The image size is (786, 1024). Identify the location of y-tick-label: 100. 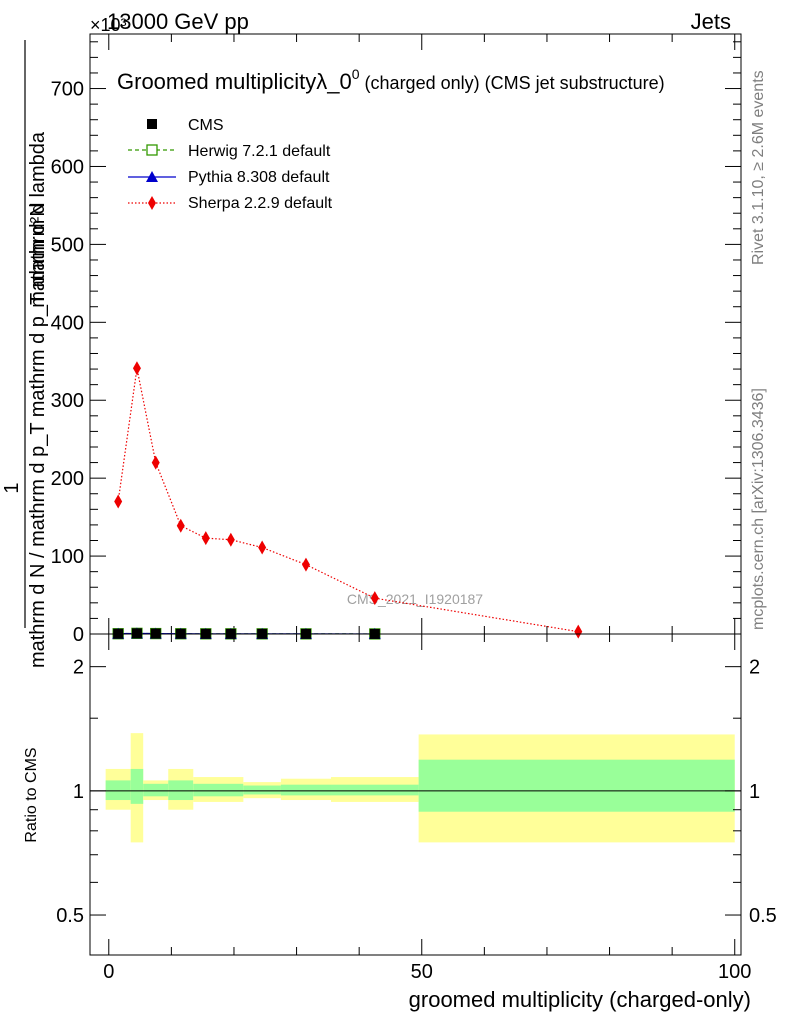
(67, 557).